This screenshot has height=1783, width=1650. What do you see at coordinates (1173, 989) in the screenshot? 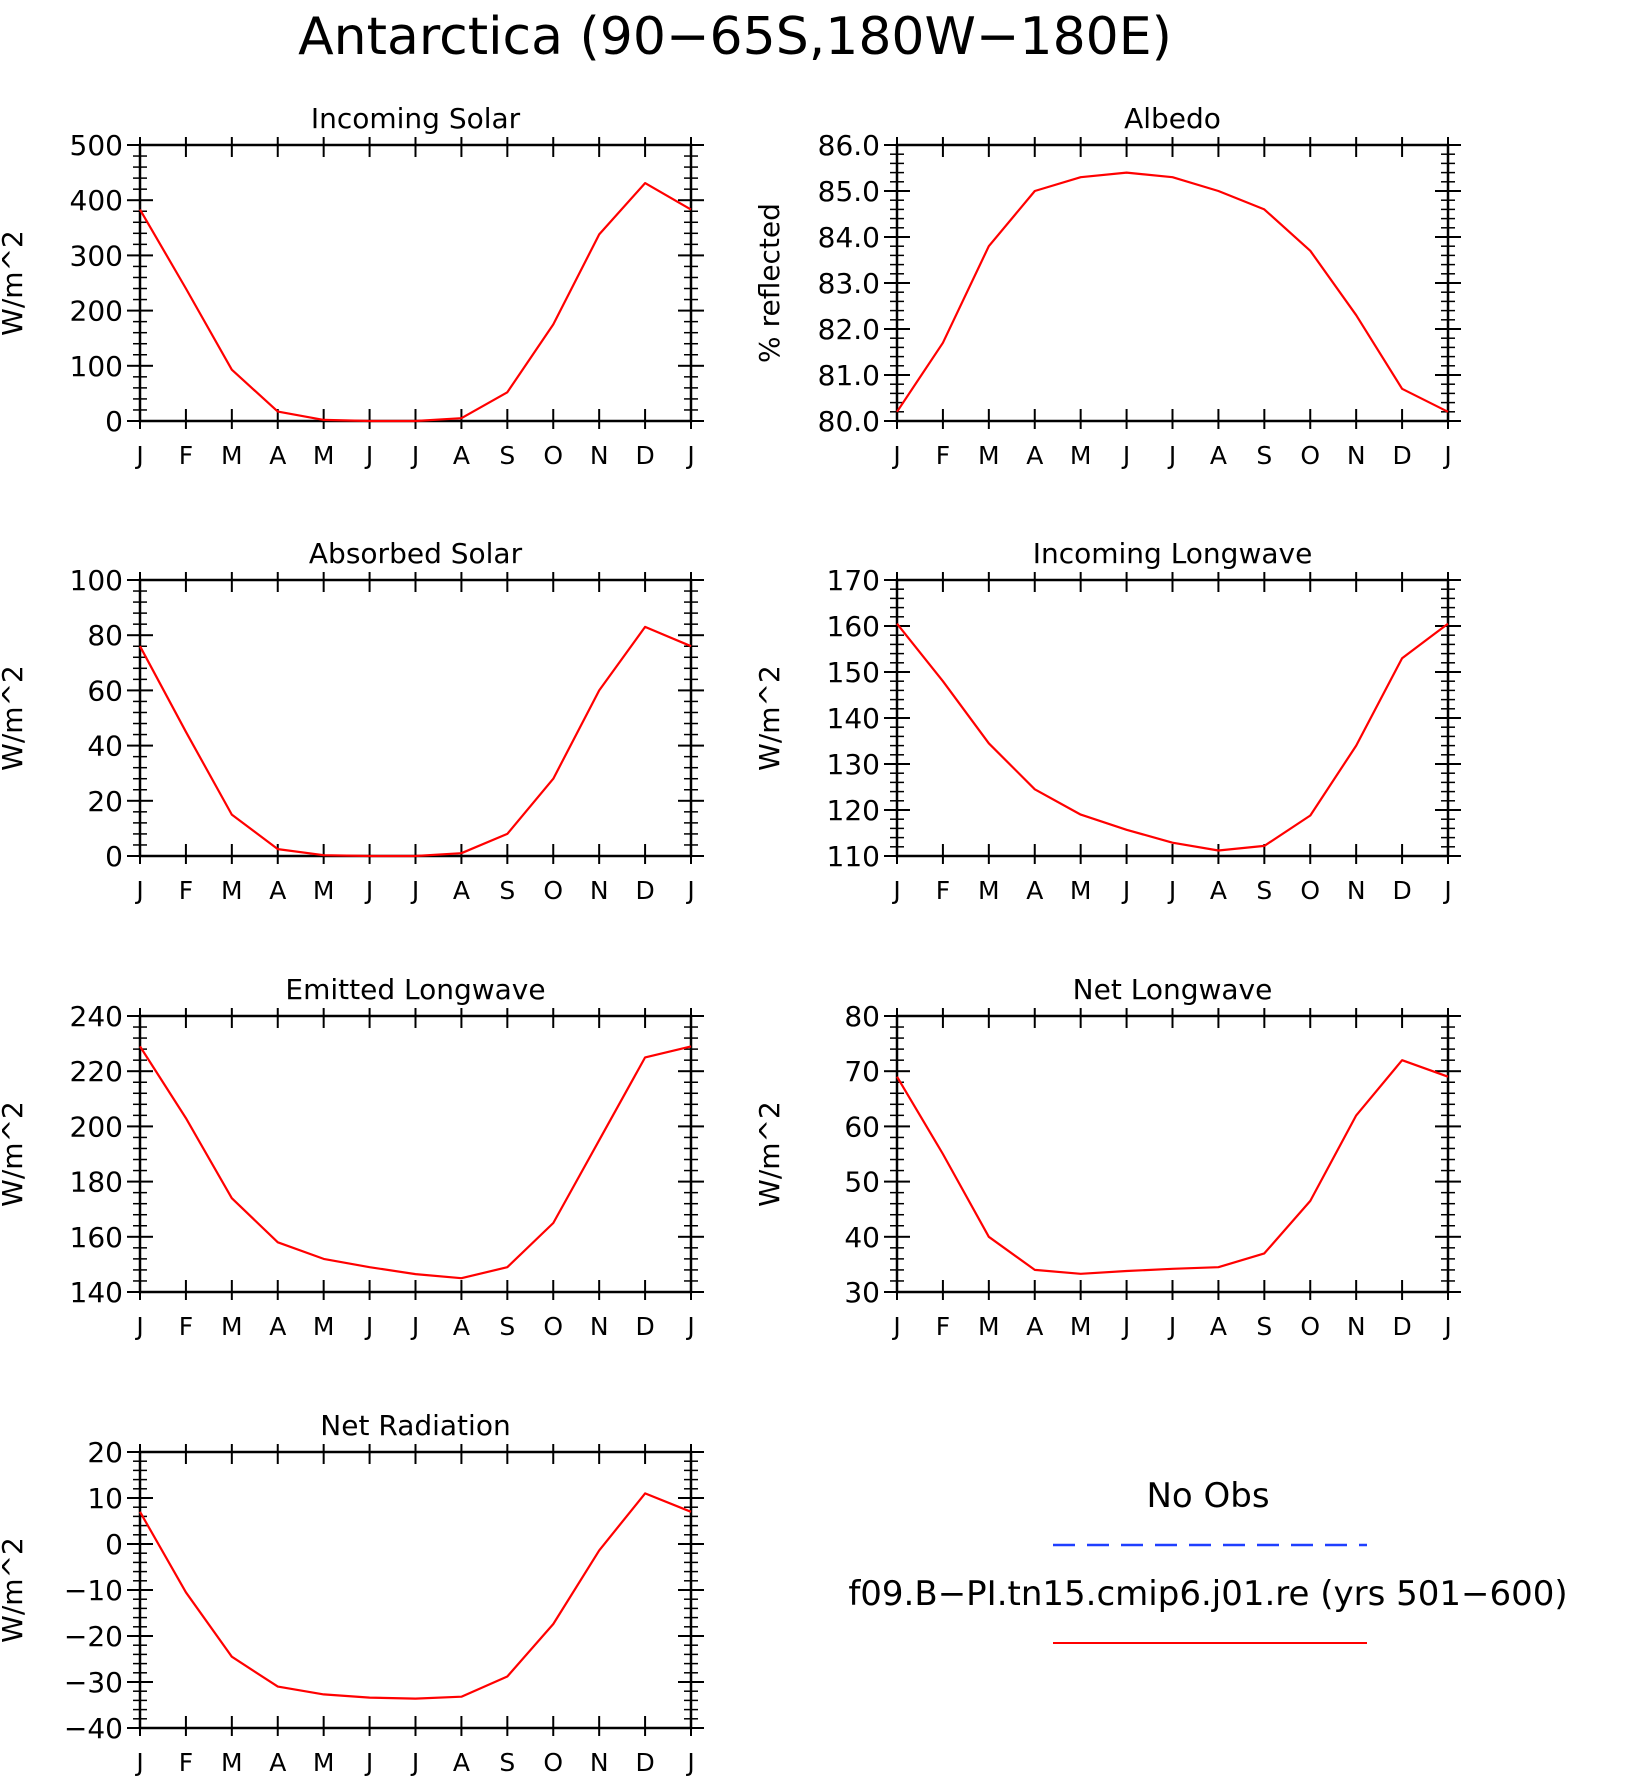
I see `chart-title: Net Longwave` at bounding box center [1173, 989].